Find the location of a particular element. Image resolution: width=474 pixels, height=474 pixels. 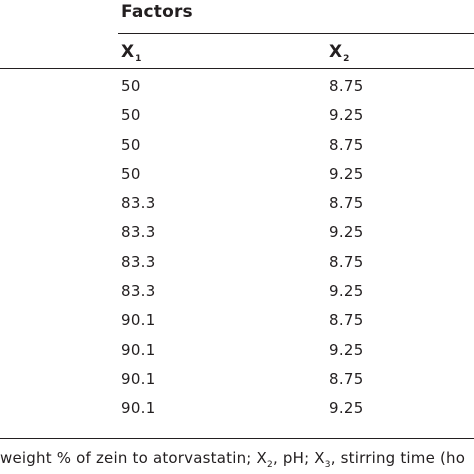

column-subscript: 2 is located at coordinates (346, 59).